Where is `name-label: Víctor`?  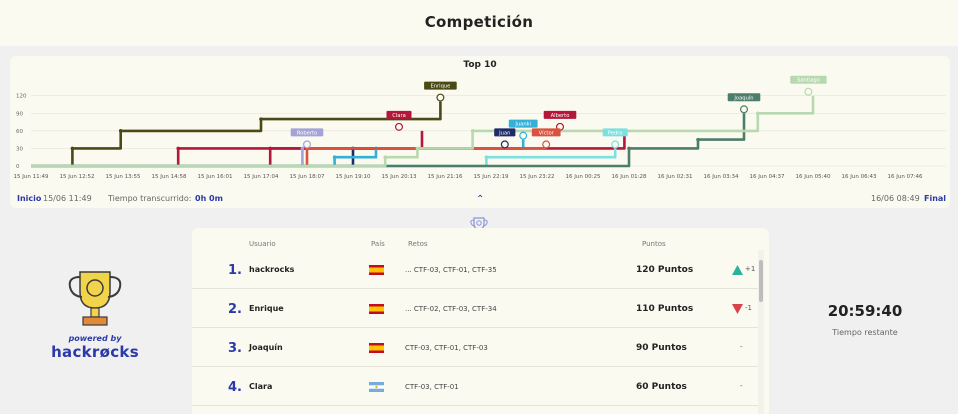 name-label: Víctor is located at coordinates (547, 132).